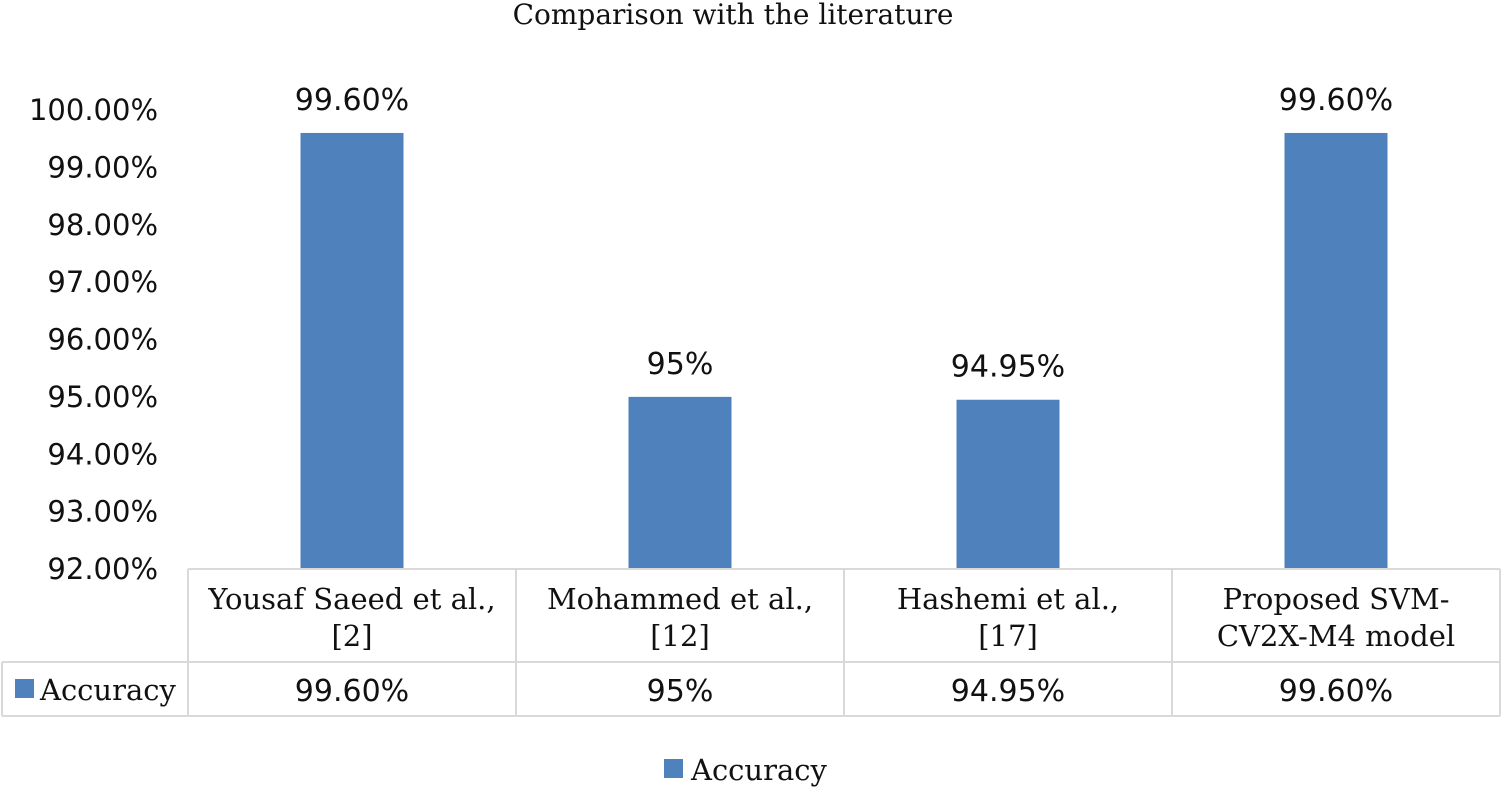 Image resolution: width=1503 pixels, height=788 pixels. I want to click on table-legend-swatch, so click(24, 688).